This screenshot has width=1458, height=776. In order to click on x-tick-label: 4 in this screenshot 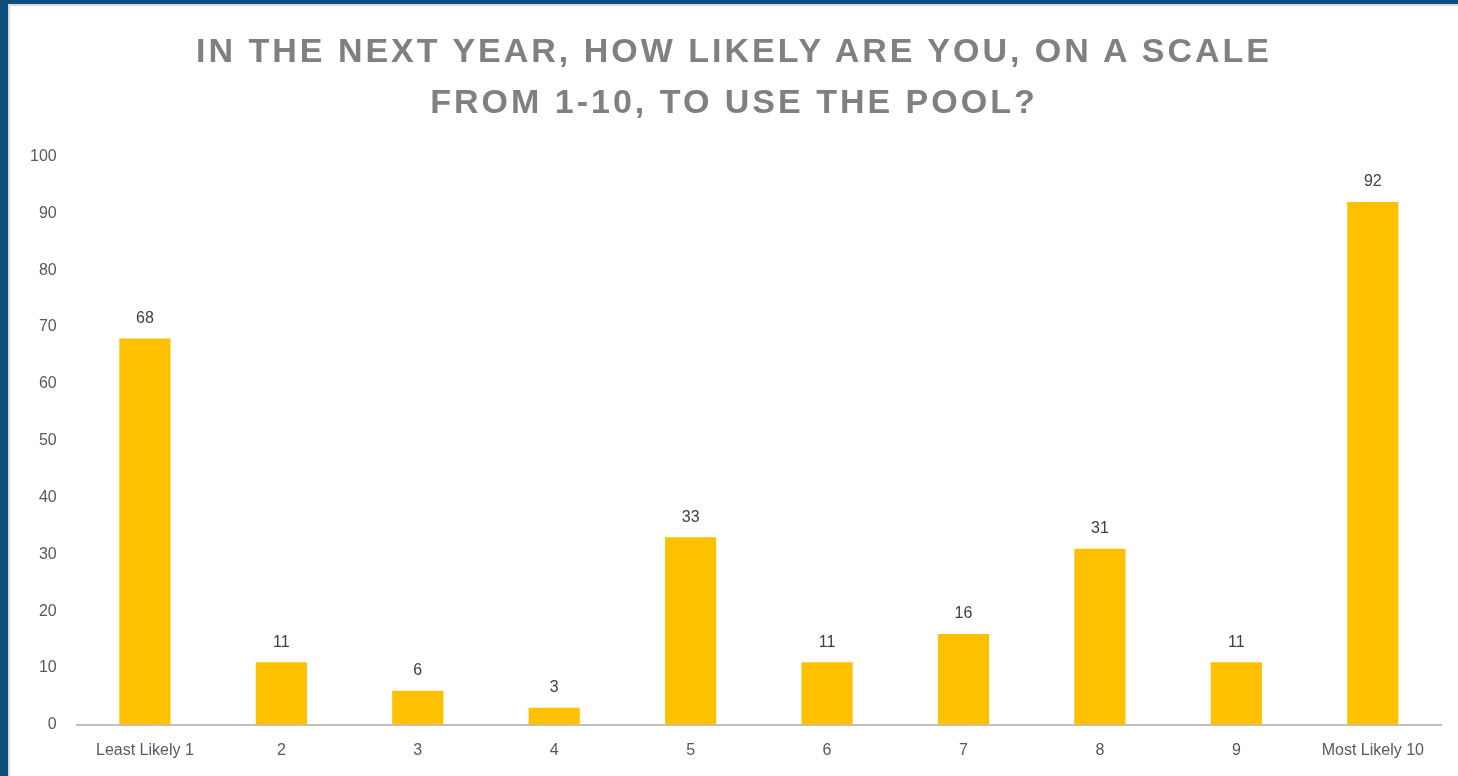, I will do `click(554, 749)`.